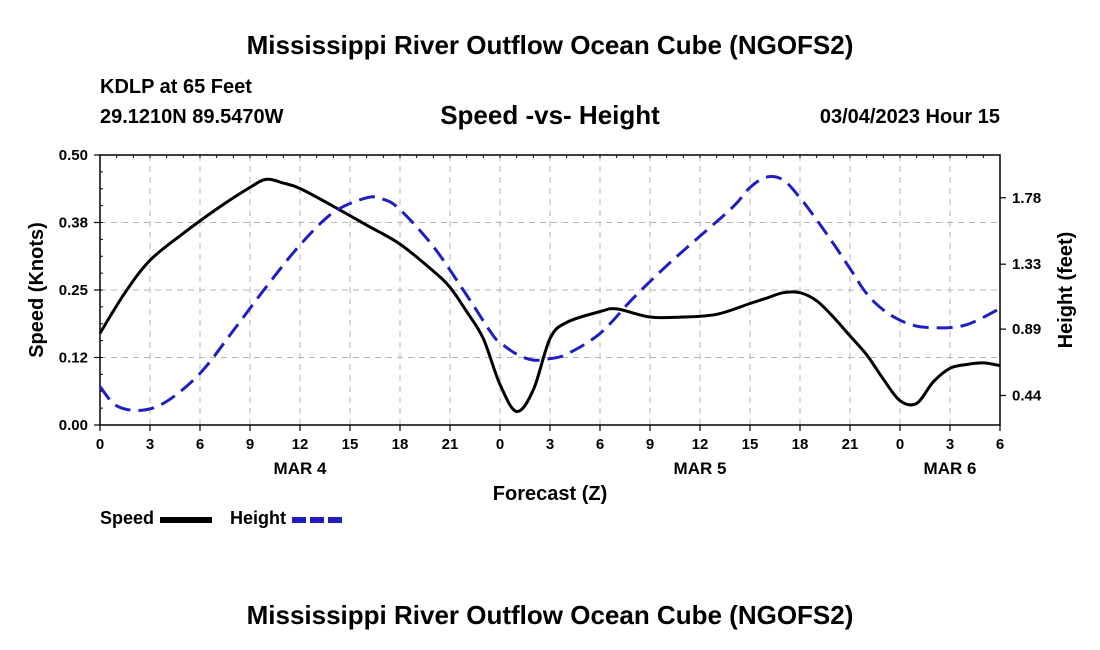 This screenshot has height=650, width=1100. What do you see at coordinates (909, 117) in the screenshot?
I see `forecast-timestamp: 03/04/2023 Hour 15` at bounding box center [909, 117].